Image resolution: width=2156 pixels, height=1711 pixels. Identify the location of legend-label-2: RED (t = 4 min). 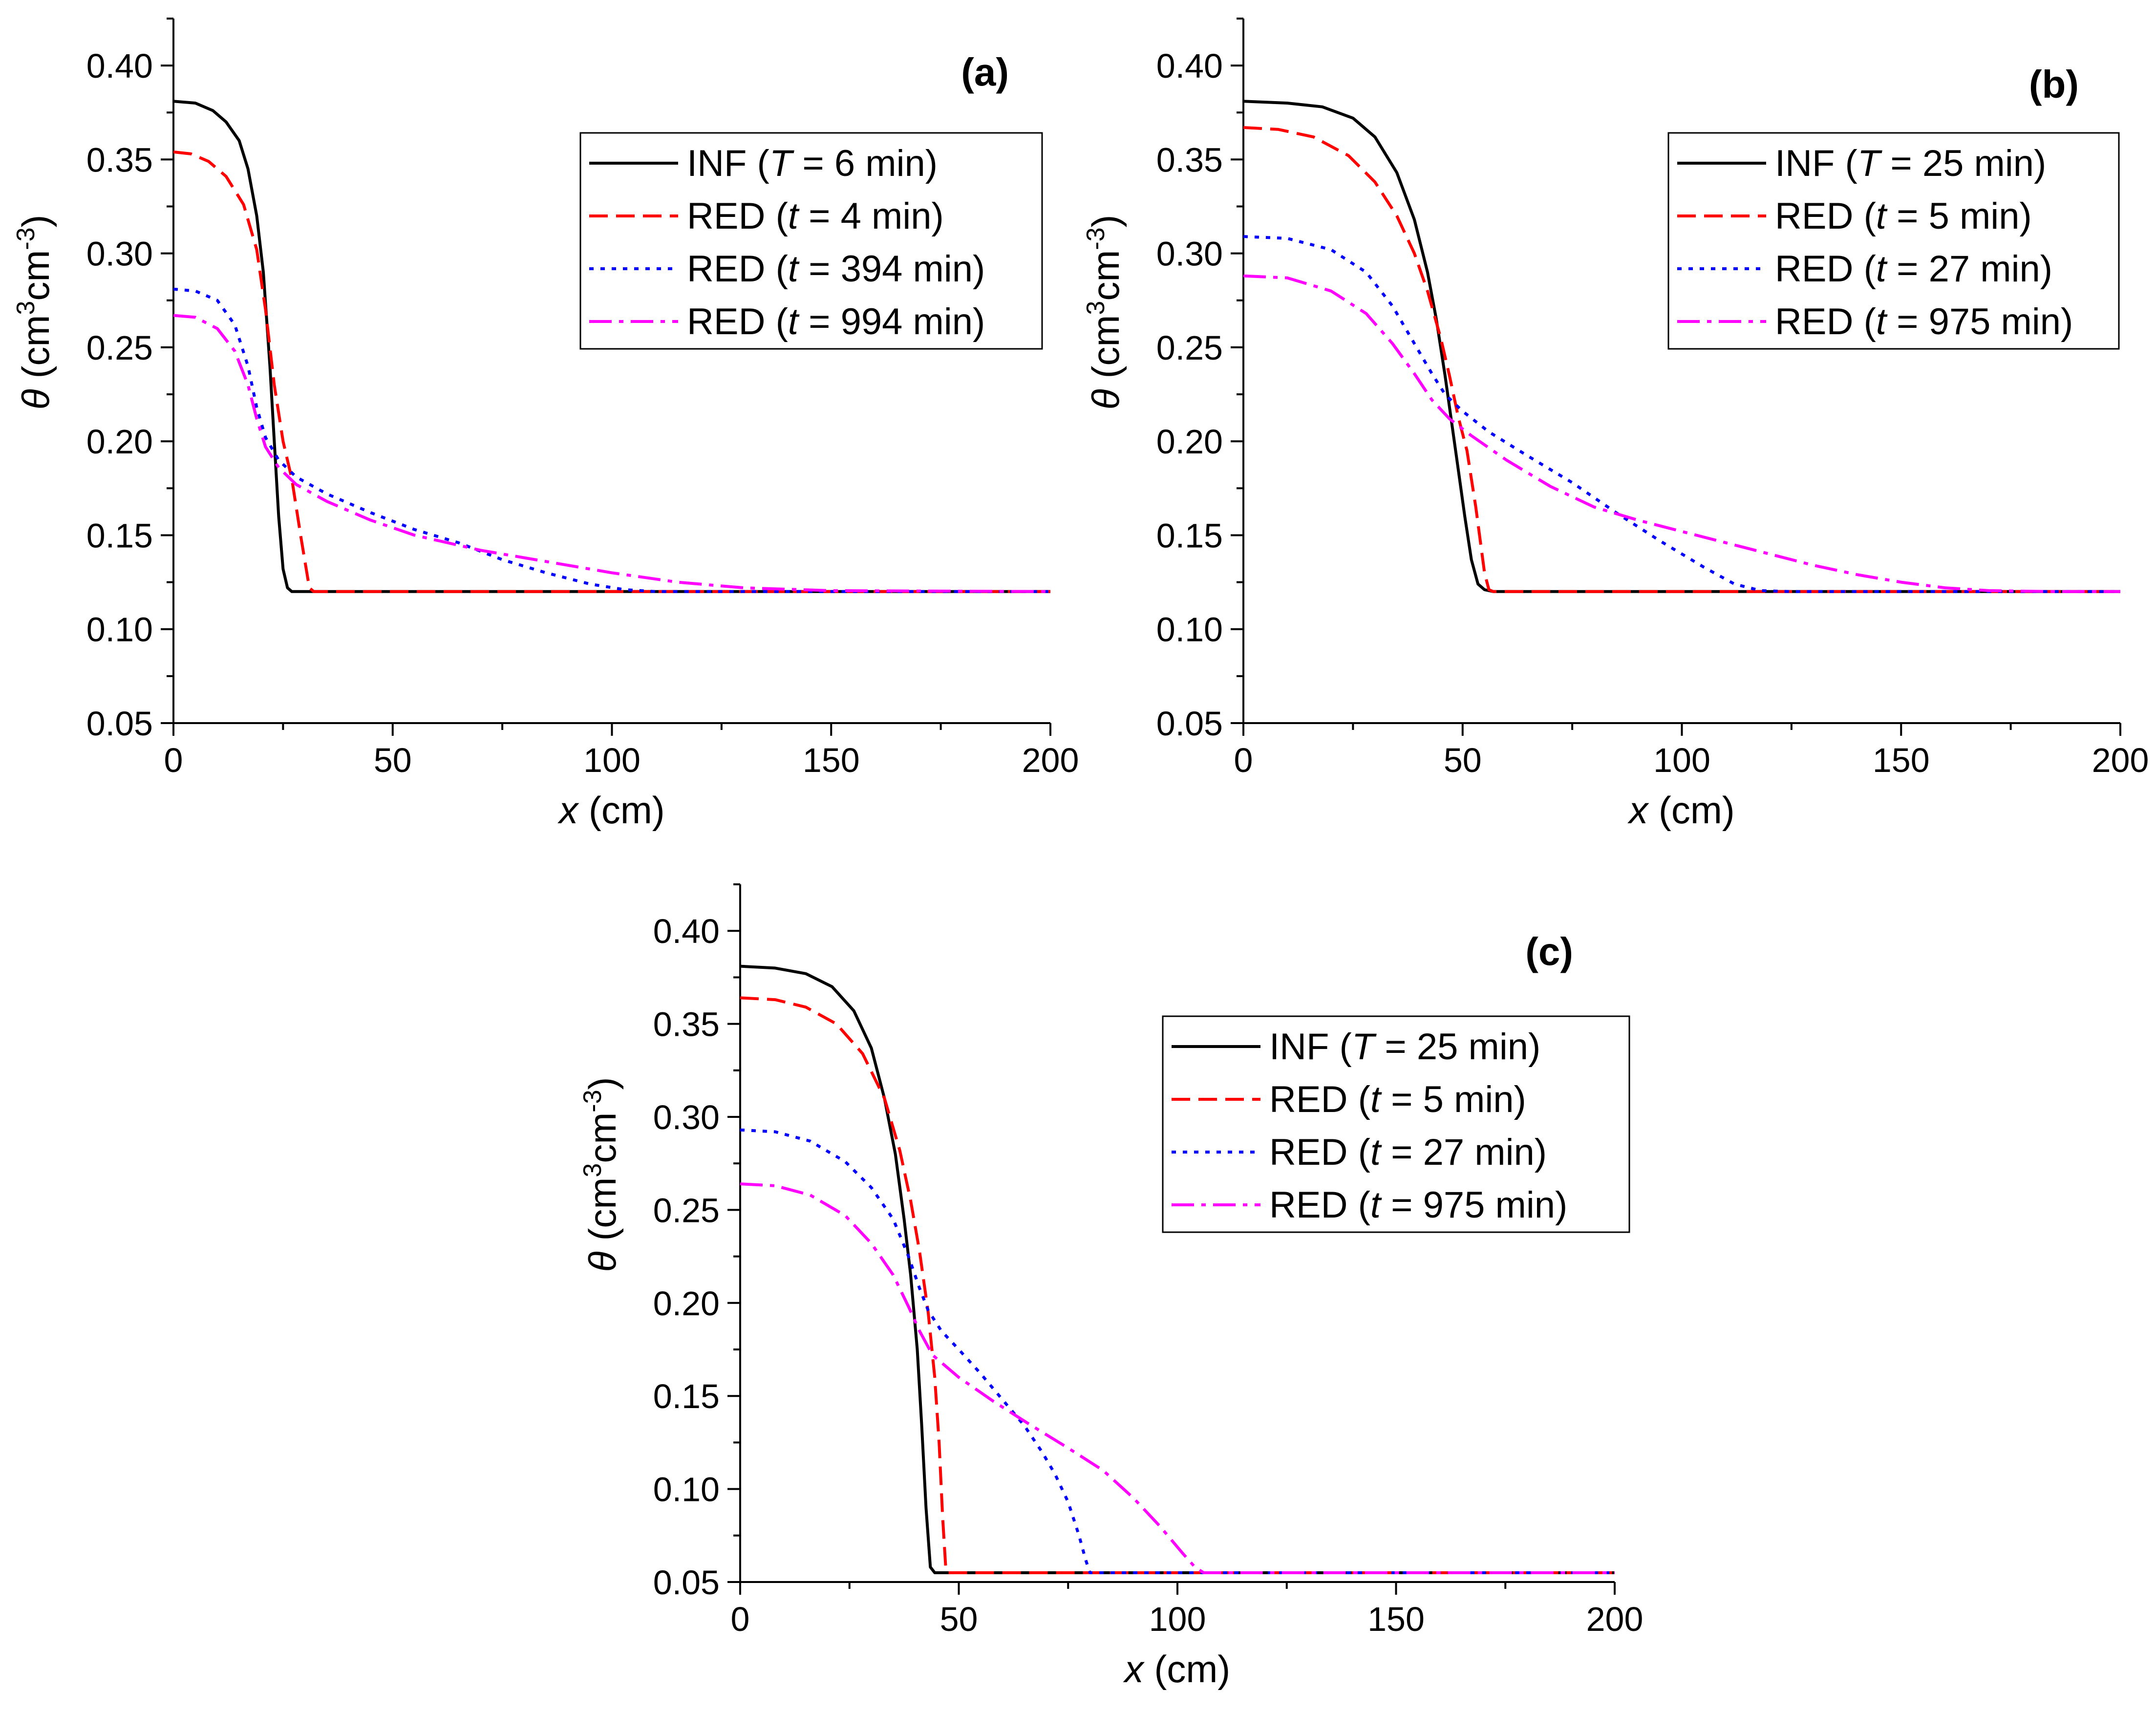
(815, 216).